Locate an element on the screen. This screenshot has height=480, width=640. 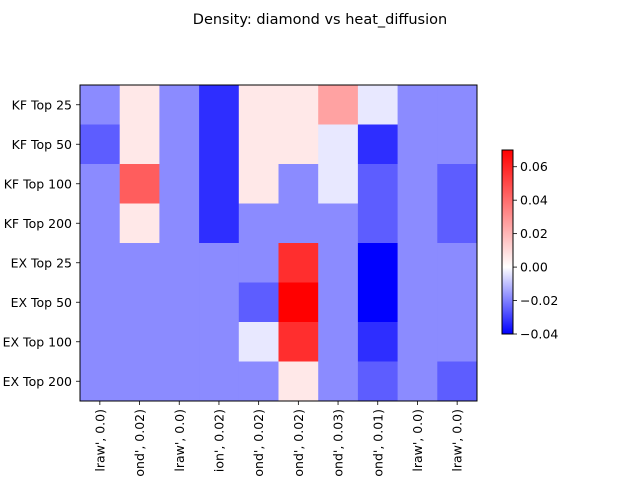
row-label: EX Top 100 is located at coordinates (37, 341).